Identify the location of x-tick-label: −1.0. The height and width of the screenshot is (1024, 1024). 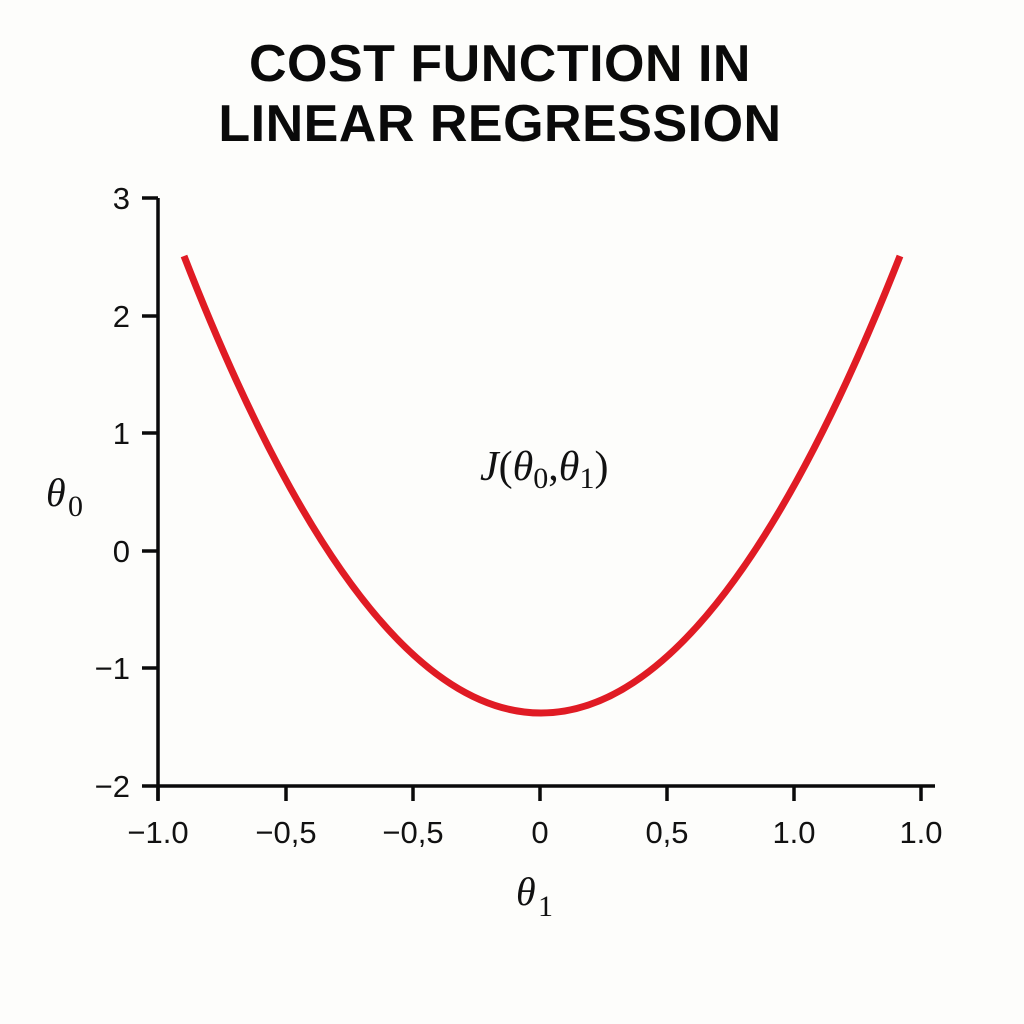
(157, 832).